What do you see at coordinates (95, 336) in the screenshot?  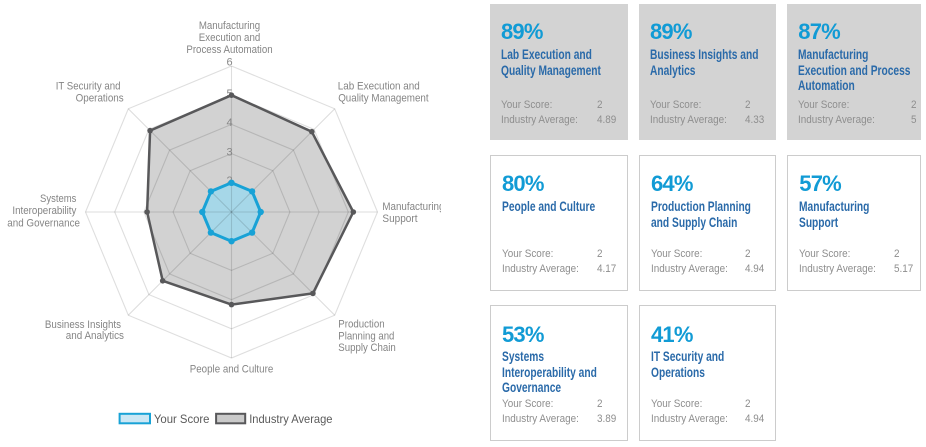 I see `svg-text: and Analytics` at bounding box center [95, 336].